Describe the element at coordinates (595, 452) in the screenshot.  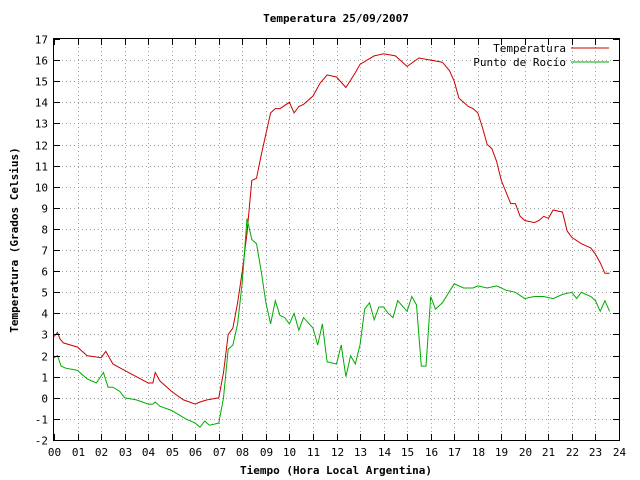
I see `x-tick-label: 23` at that location.